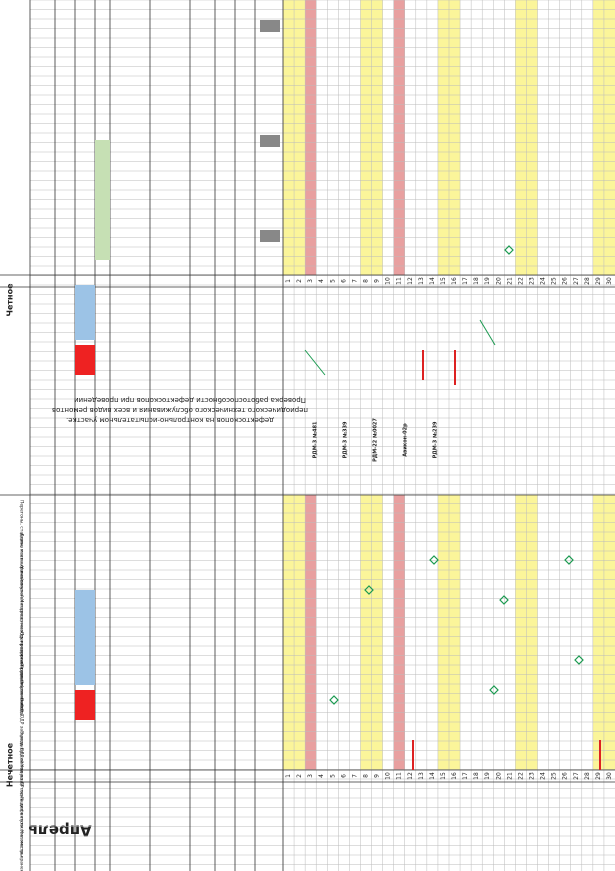 This screenshot has height=871, width=615. What do you see at coordinates (406, 440) in the screenshot?
I see `annotation: Авикон-02р` at bounding box center [406, 440].